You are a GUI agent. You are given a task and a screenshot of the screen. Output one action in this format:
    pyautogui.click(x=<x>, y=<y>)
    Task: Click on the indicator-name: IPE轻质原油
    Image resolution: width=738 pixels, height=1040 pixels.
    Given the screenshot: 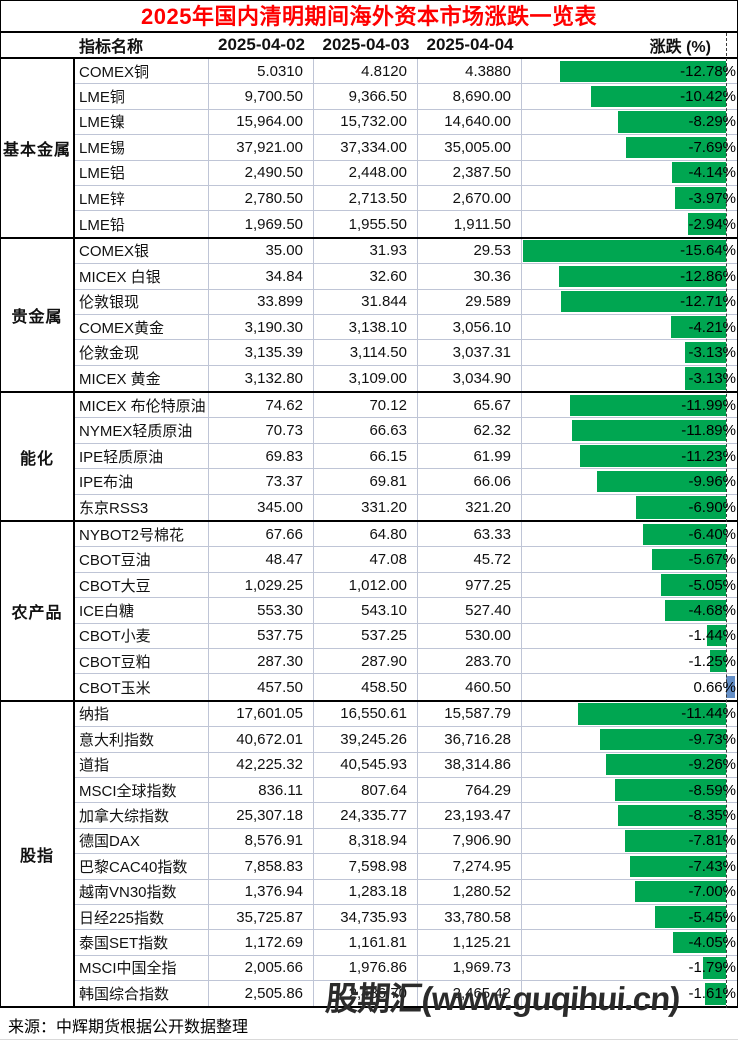 What is the action you would take?
    pyautogui.click(x=142, y=456)
    